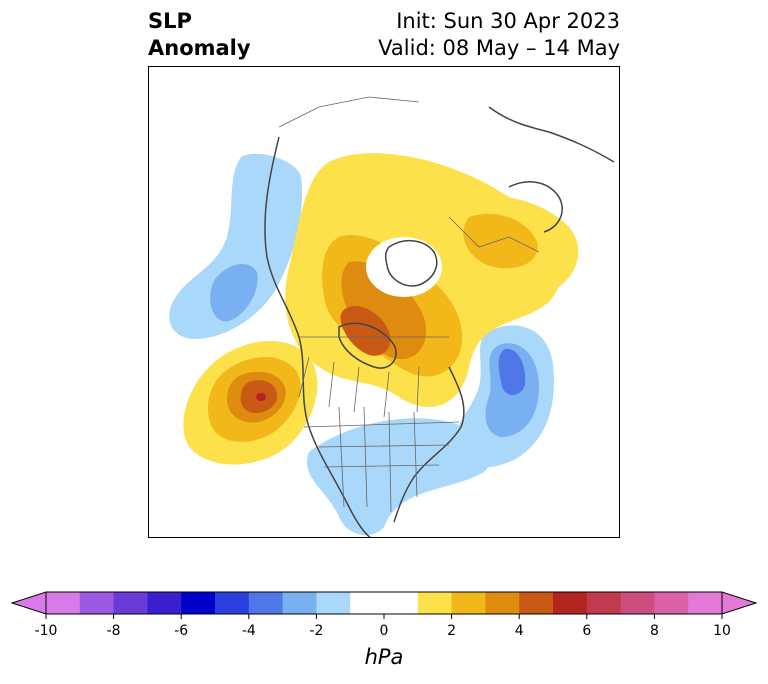  I want to click on map-title: SLP Anomaly, so click(199, 35).